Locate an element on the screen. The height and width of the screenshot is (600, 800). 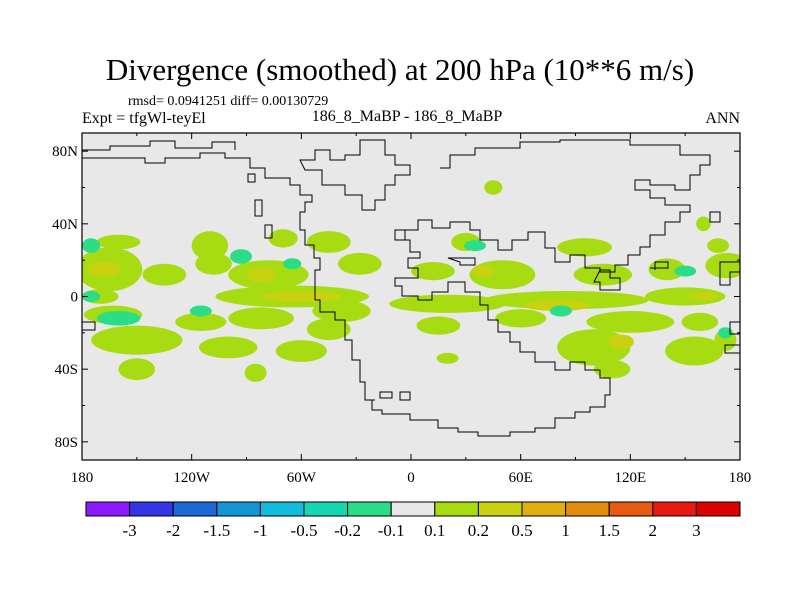
colorbar-label: -0.5 is located at coordinates (304, 530).